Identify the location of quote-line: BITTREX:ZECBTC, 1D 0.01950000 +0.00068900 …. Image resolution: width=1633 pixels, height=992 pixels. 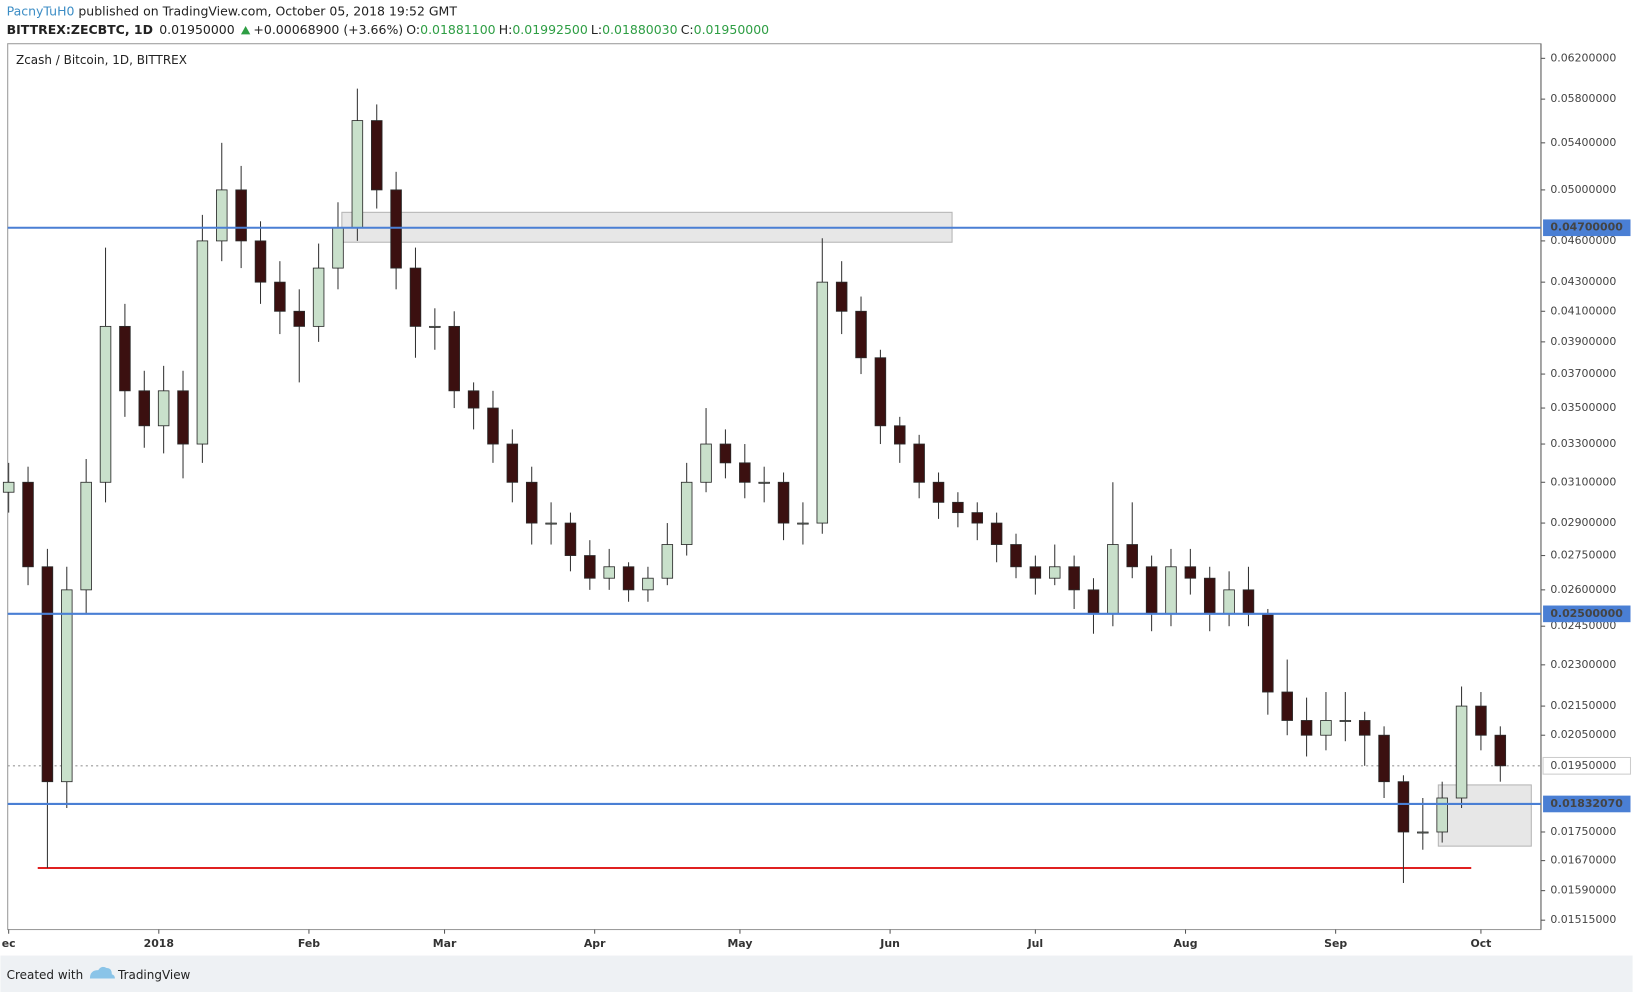
(388, 29).